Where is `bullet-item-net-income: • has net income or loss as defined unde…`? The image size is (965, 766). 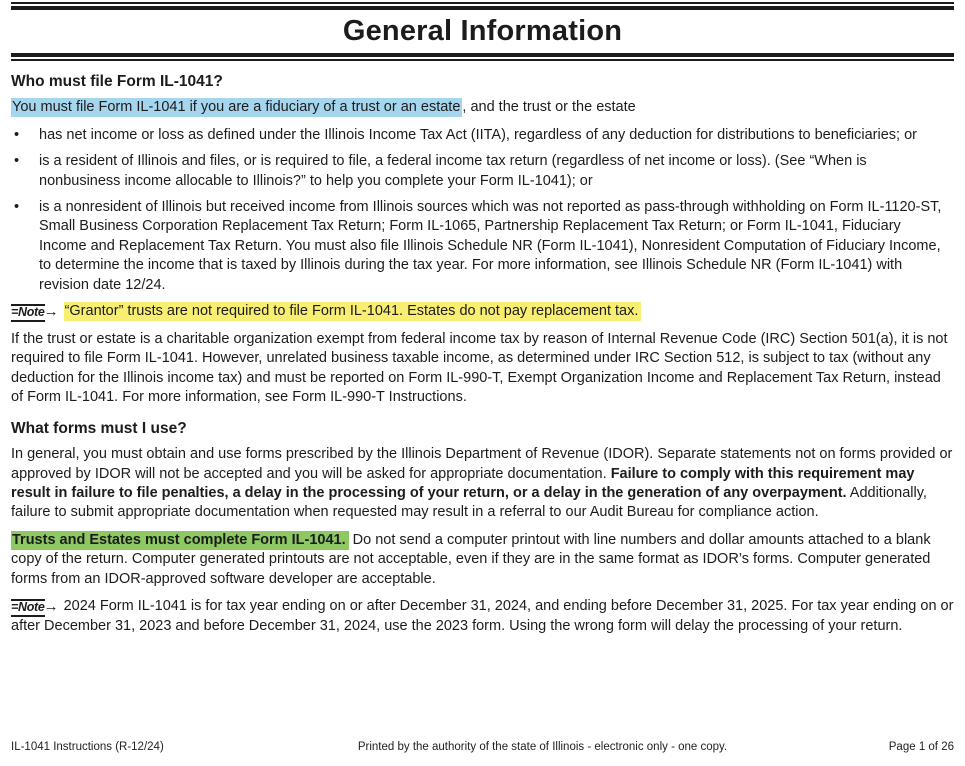
bullet-item-net-income: • has net income or loss as defined unde… is located at coordinates (482, 135).